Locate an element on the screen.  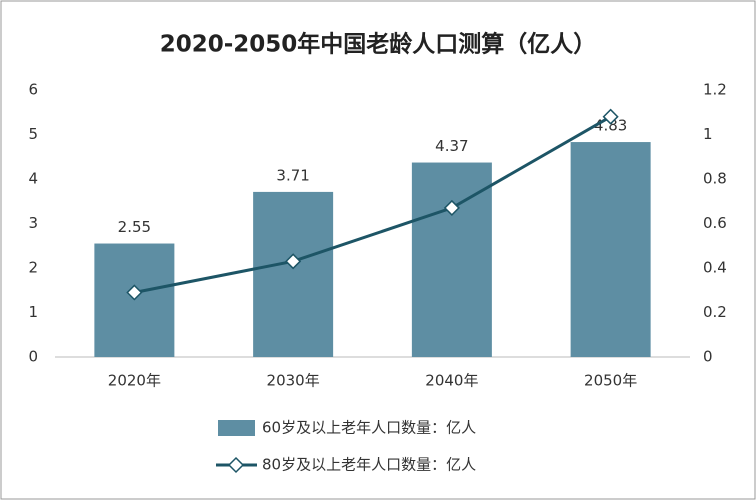
legend-label: 80岁及以上老年人口数量：亿人 is located at coordinates (369, 465).